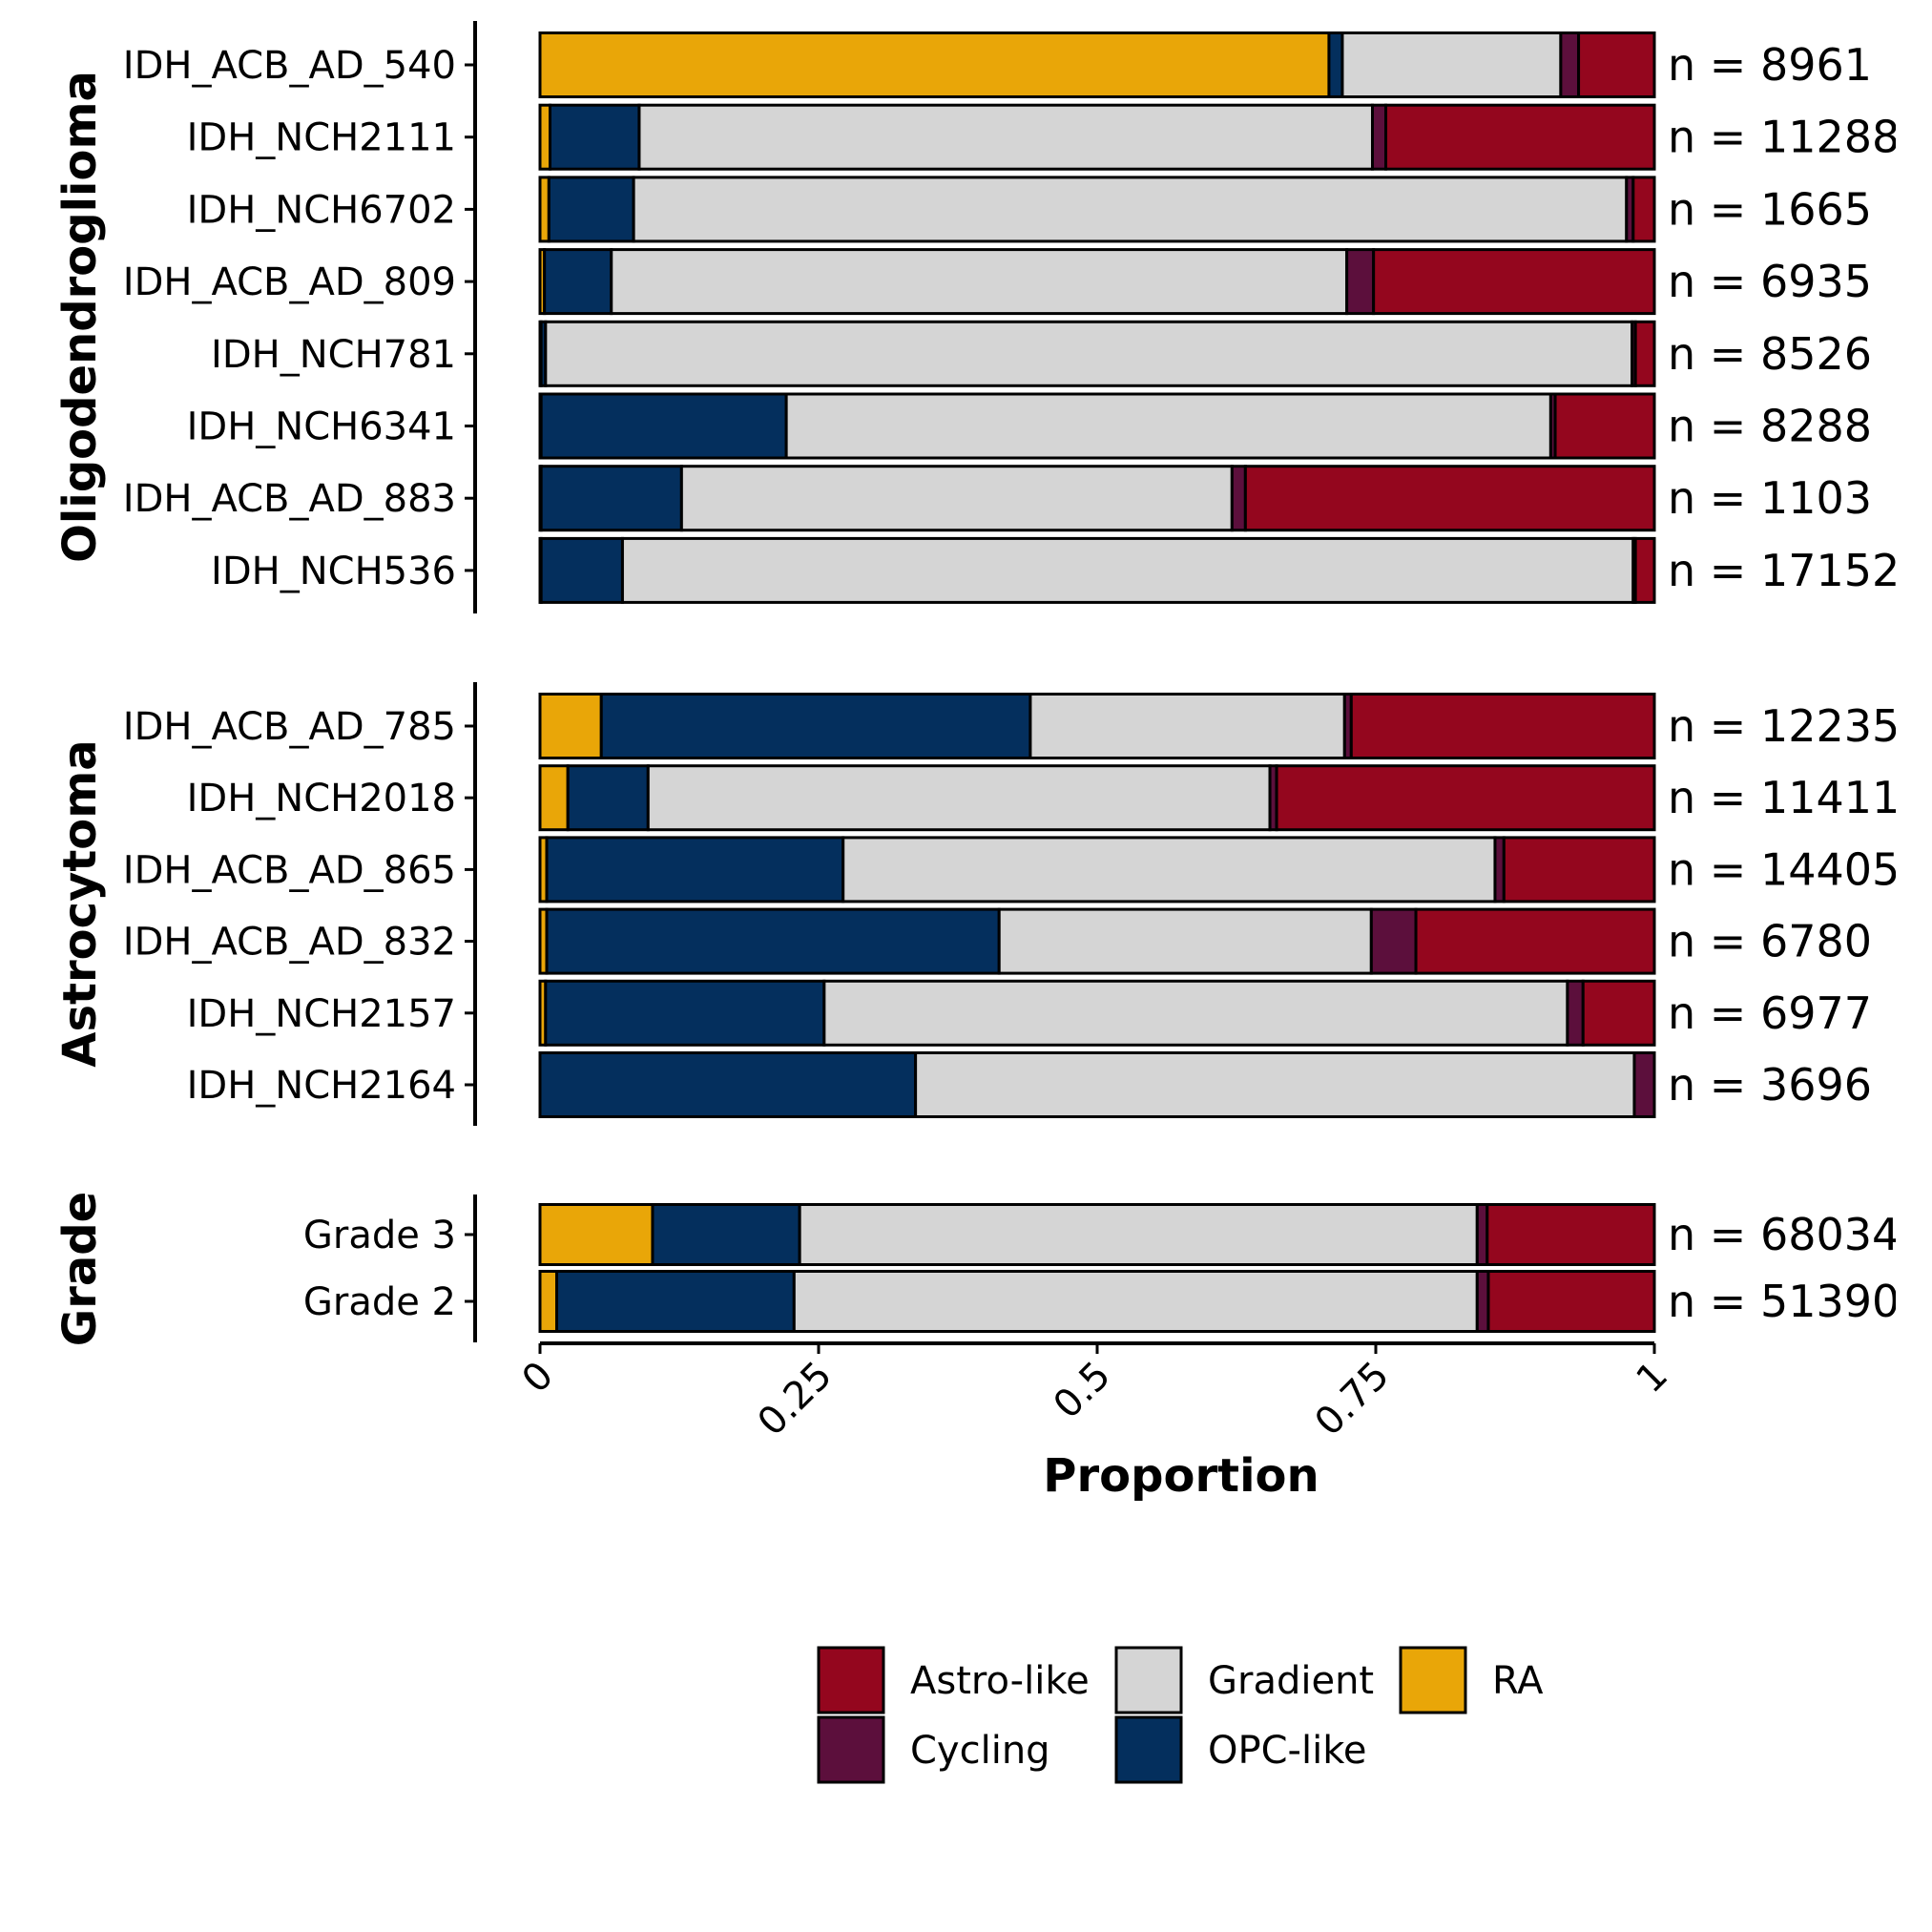 The height and width of the screenshot is (1932, 1932). Describe the element at coordinates (289, 282) in the screenshot. I see `y-tick-label: IDH_ACB_AD_809` at that location.